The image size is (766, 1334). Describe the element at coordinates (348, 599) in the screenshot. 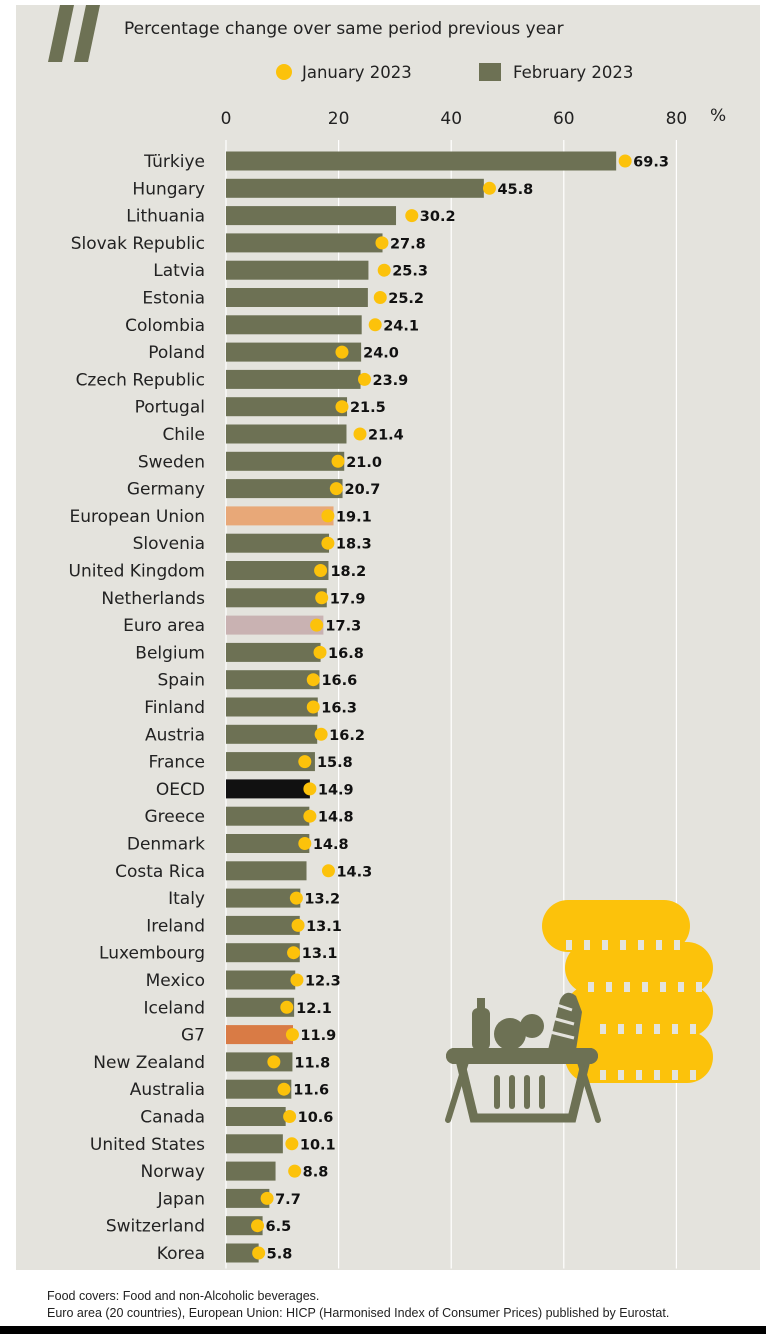

I see `data-label: 17.9` at that location.